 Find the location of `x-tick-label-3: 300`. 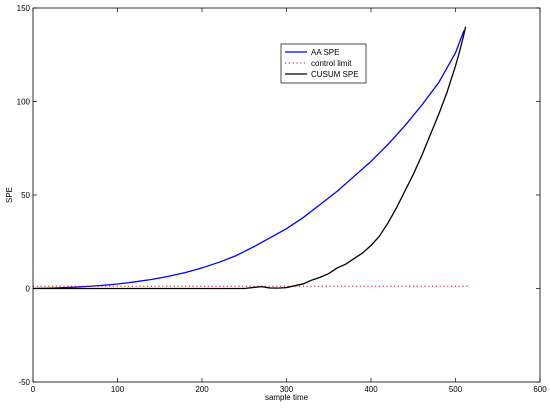

x-tick-label-3: 300 is located at coordinates (287, 389).